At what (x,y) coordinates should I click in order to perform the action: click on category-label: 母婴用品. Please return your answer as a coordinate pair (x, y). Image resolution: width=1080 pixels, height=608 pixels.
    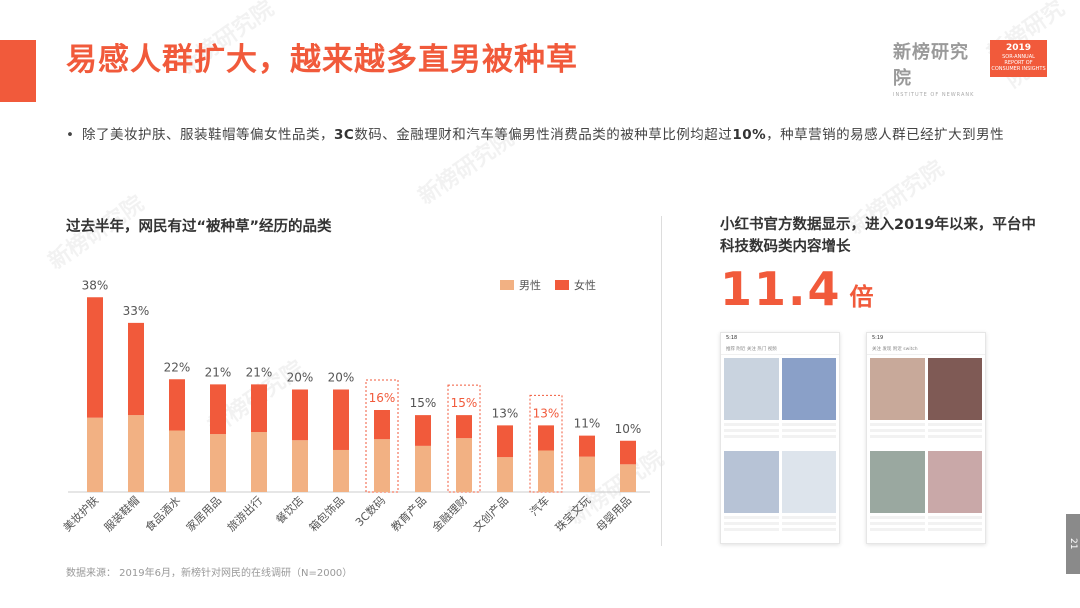
    Looking at the image, I should click on (614, 514).